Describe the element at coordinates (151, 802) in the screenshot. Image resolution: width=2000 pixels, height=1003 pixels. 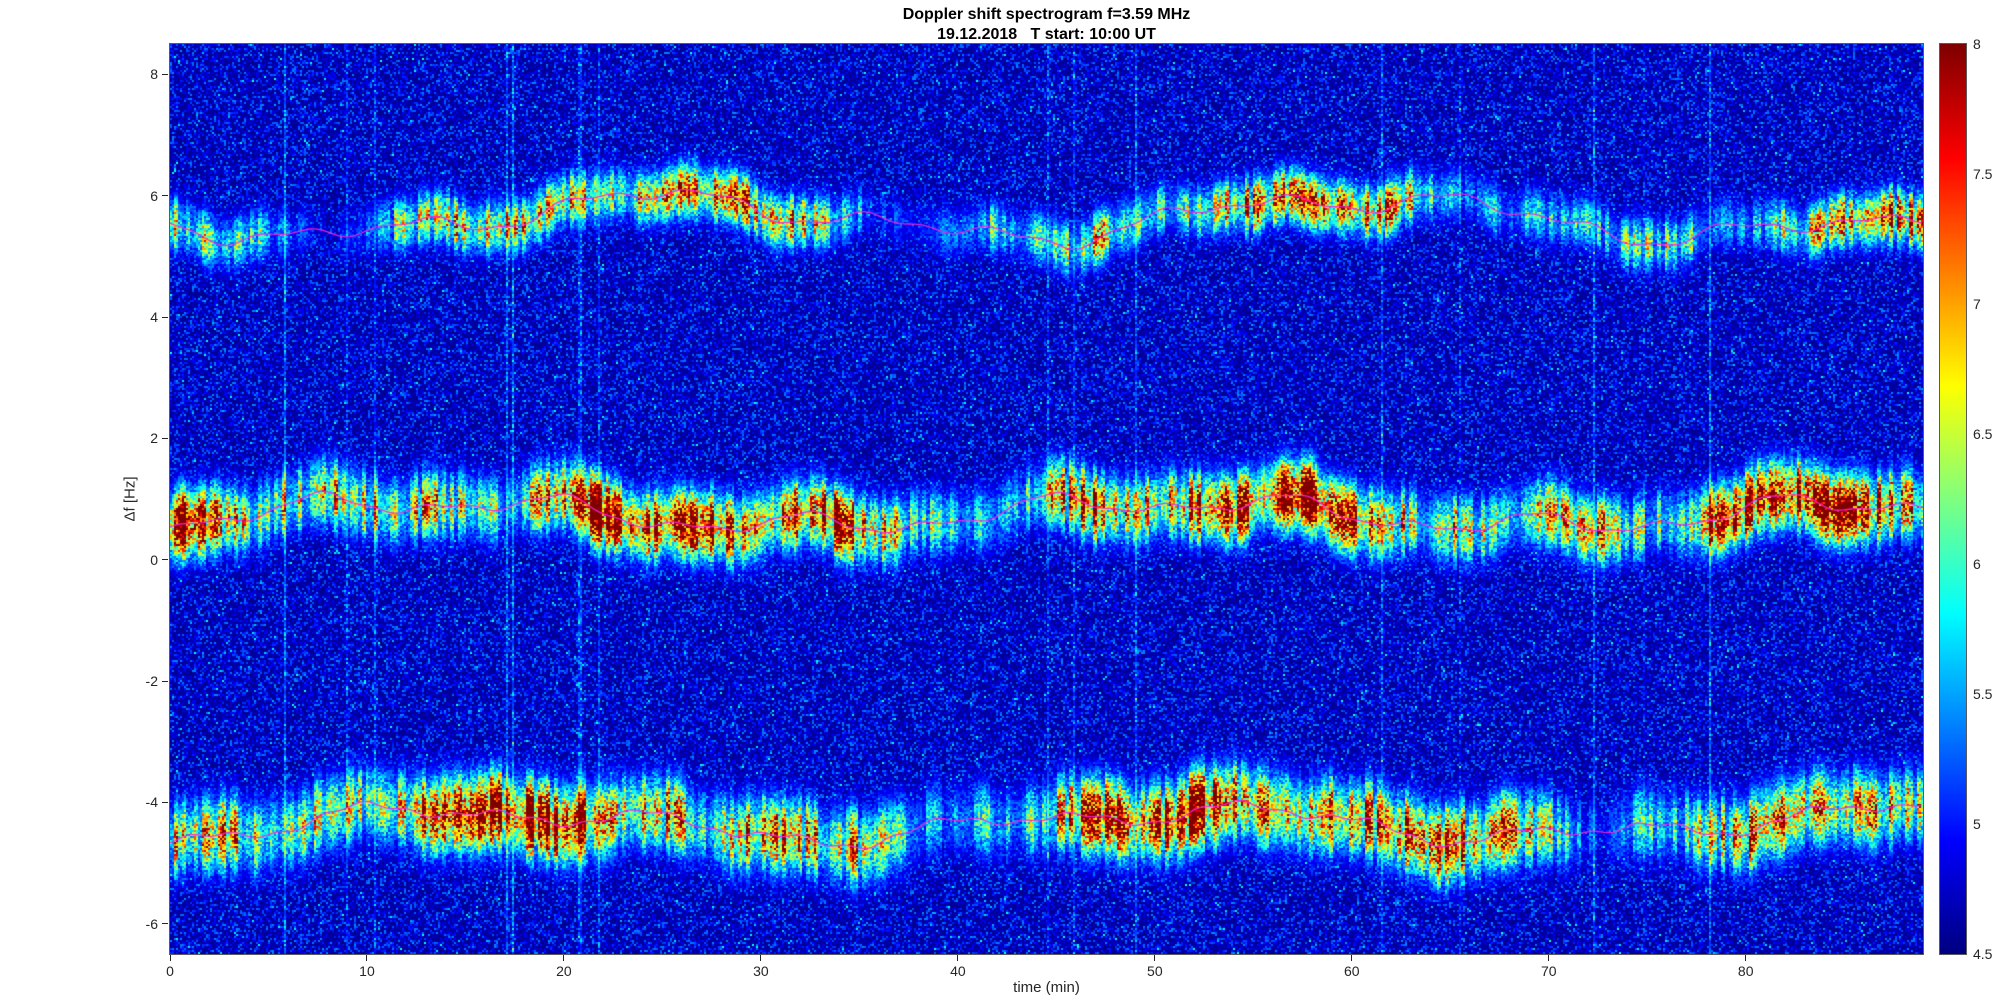
I see `y-tick-label: -4` at that location.